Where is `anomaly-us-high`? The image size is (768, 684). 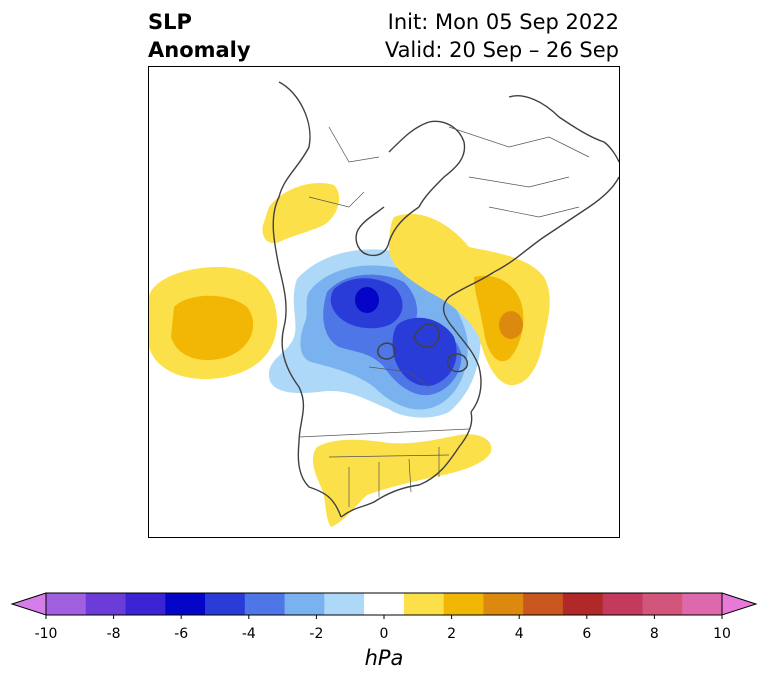 anomaly-us-high is located at coordinates (402, 480).